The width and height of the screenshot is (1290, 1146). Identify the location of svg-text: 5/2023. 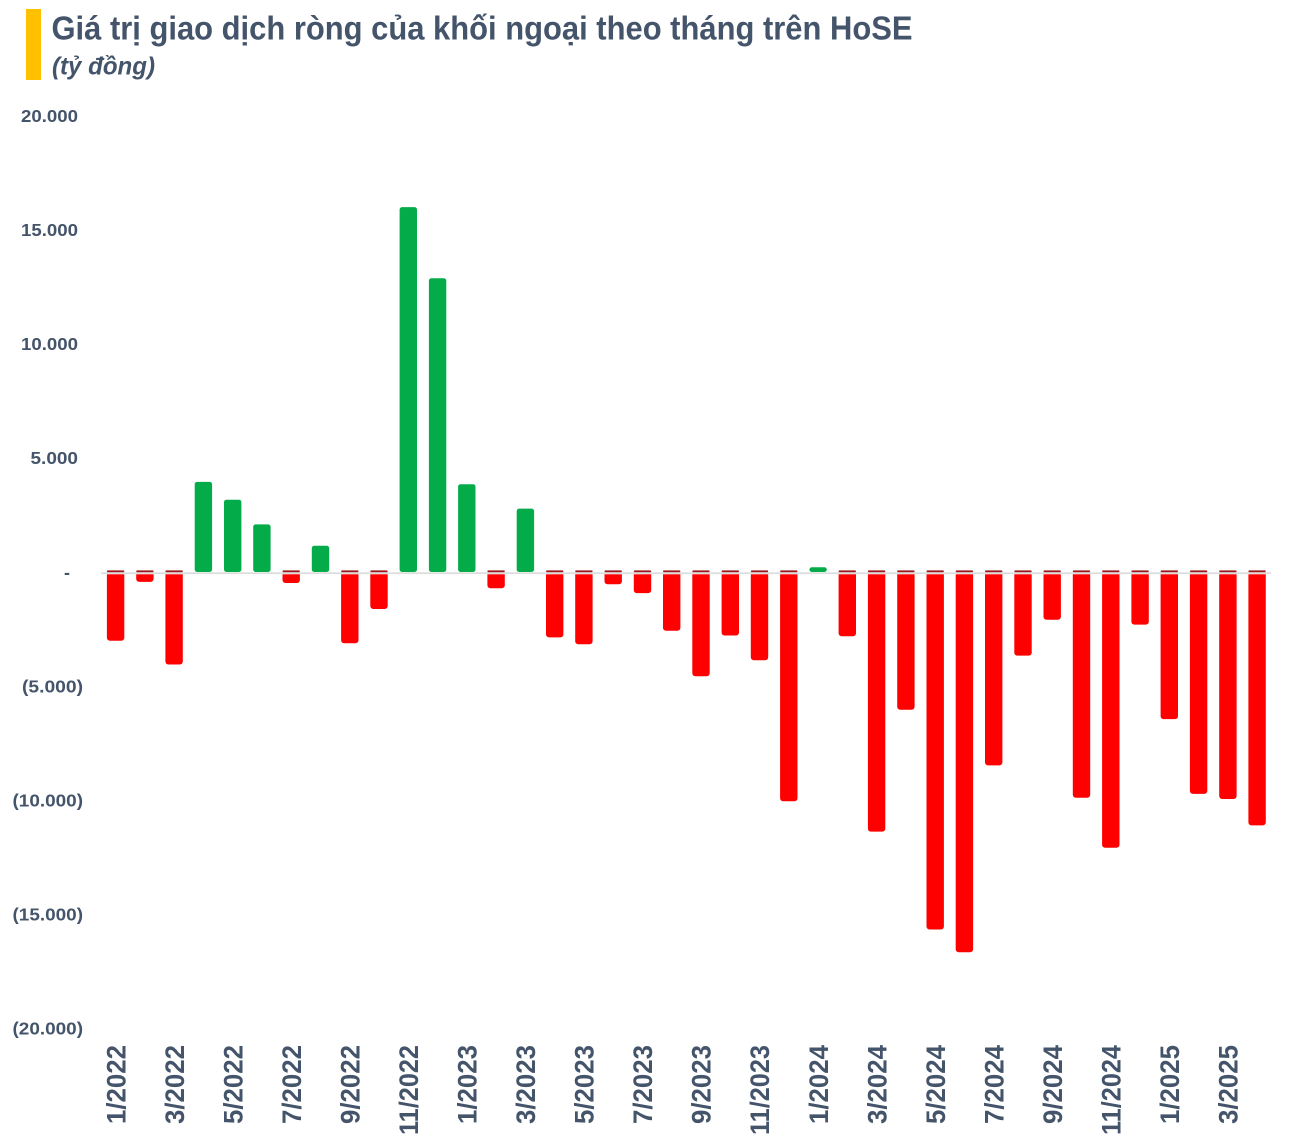
(585, 1084).